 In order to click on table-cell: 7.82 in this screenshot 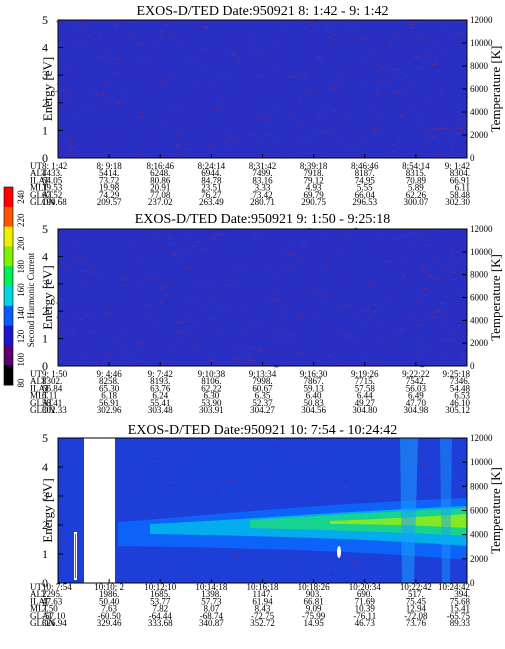, I will do `click(160, 609)`.